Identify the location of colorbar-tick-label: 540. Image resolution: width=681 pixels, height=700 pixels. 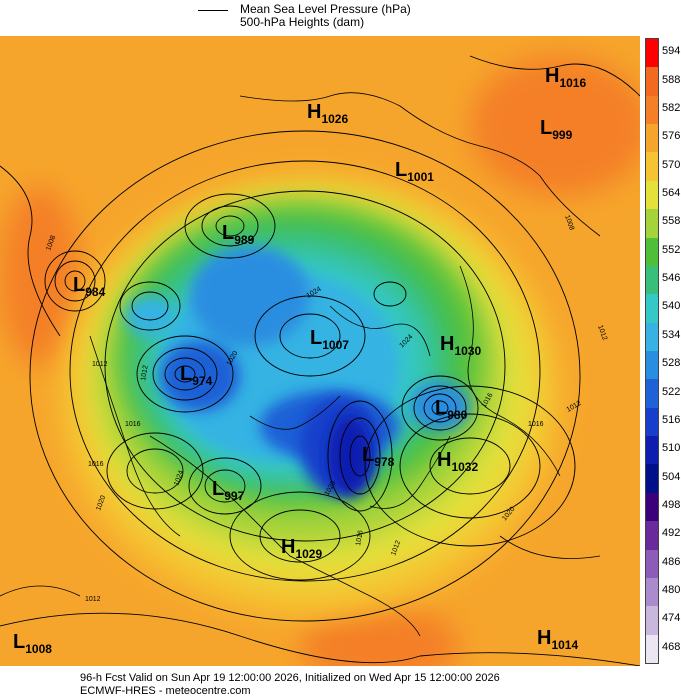
(671, 306).